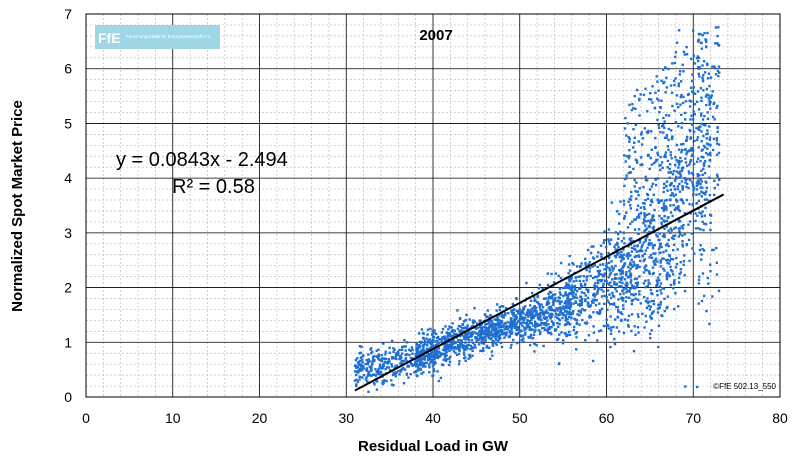  What do you see at coordinates (68, 233) in the screenshot?
I see `y-tick-label: 3` at bounding box center [68, 233].